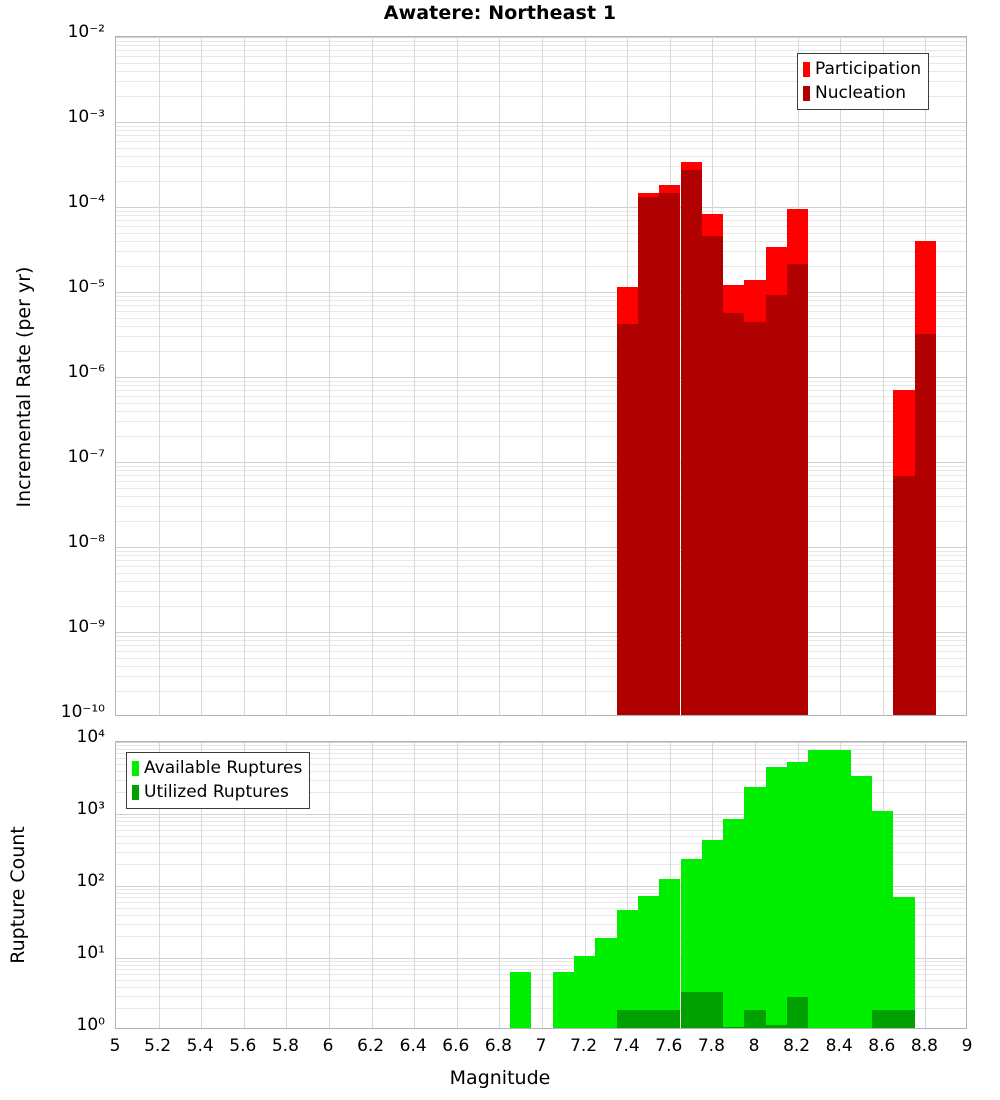 This screenshot has height=1100, width=1000. What do you see at coordinates (806, 69) in the screenshot?
I see `participation-swatch-icon` at bounding box center [806, 69].